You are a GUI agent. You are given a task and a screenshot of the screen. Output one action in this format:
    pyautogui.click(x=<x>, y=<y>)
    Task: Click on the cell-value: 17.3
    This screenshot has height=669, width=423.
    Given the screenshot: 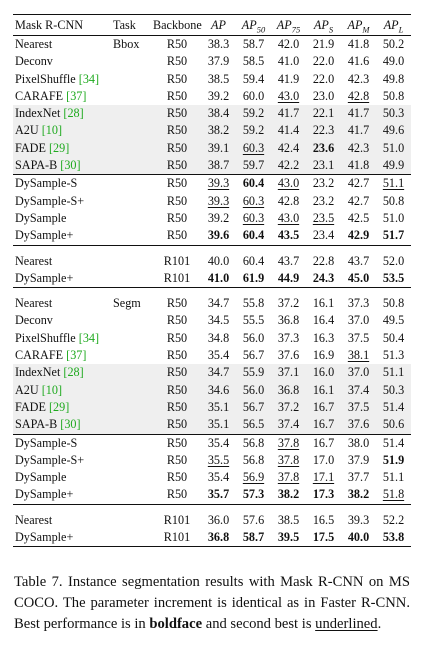 What is the action you would take?
    pyautogui.click(x=323, y=495)
    